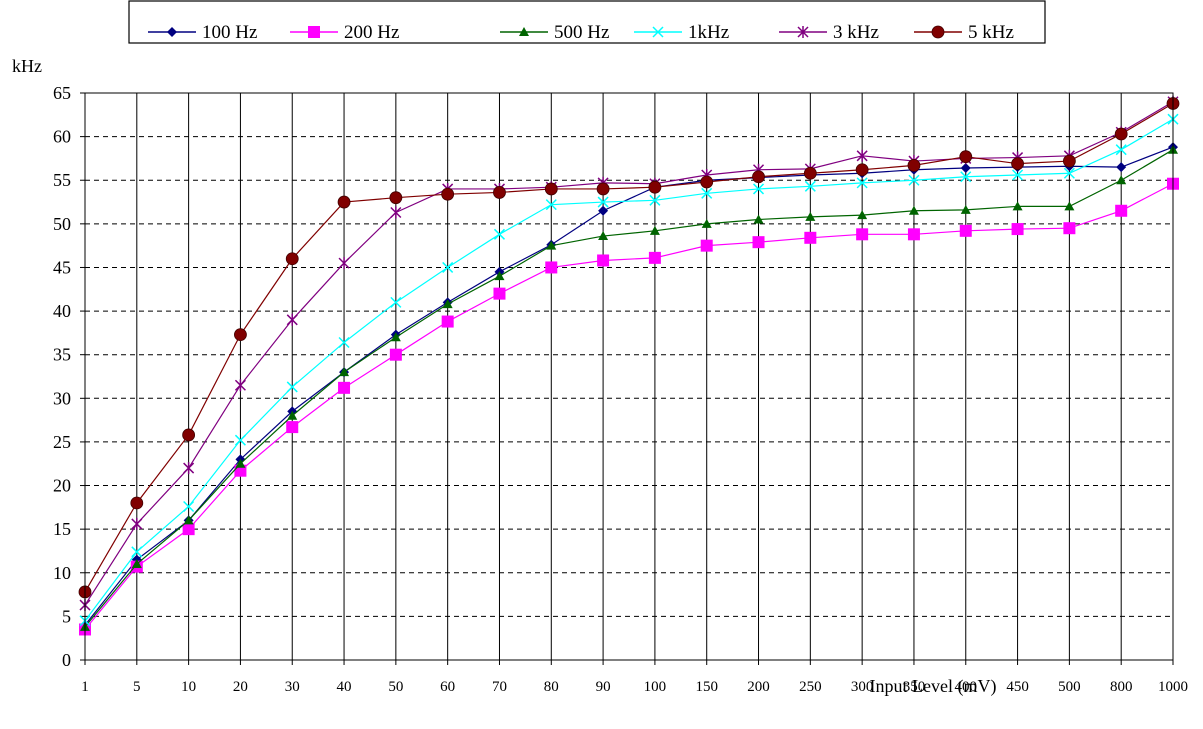 The width and height of the screenshot is (1203, 729). I want to click on x-tick-label: 400, so click(966, 687).